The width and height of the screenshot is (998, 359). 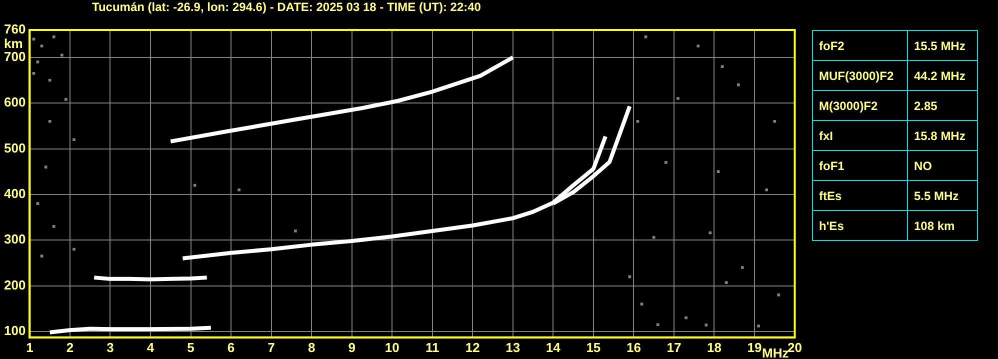 I want to click on x-tick-label: 5, so click(x=190, y=347).